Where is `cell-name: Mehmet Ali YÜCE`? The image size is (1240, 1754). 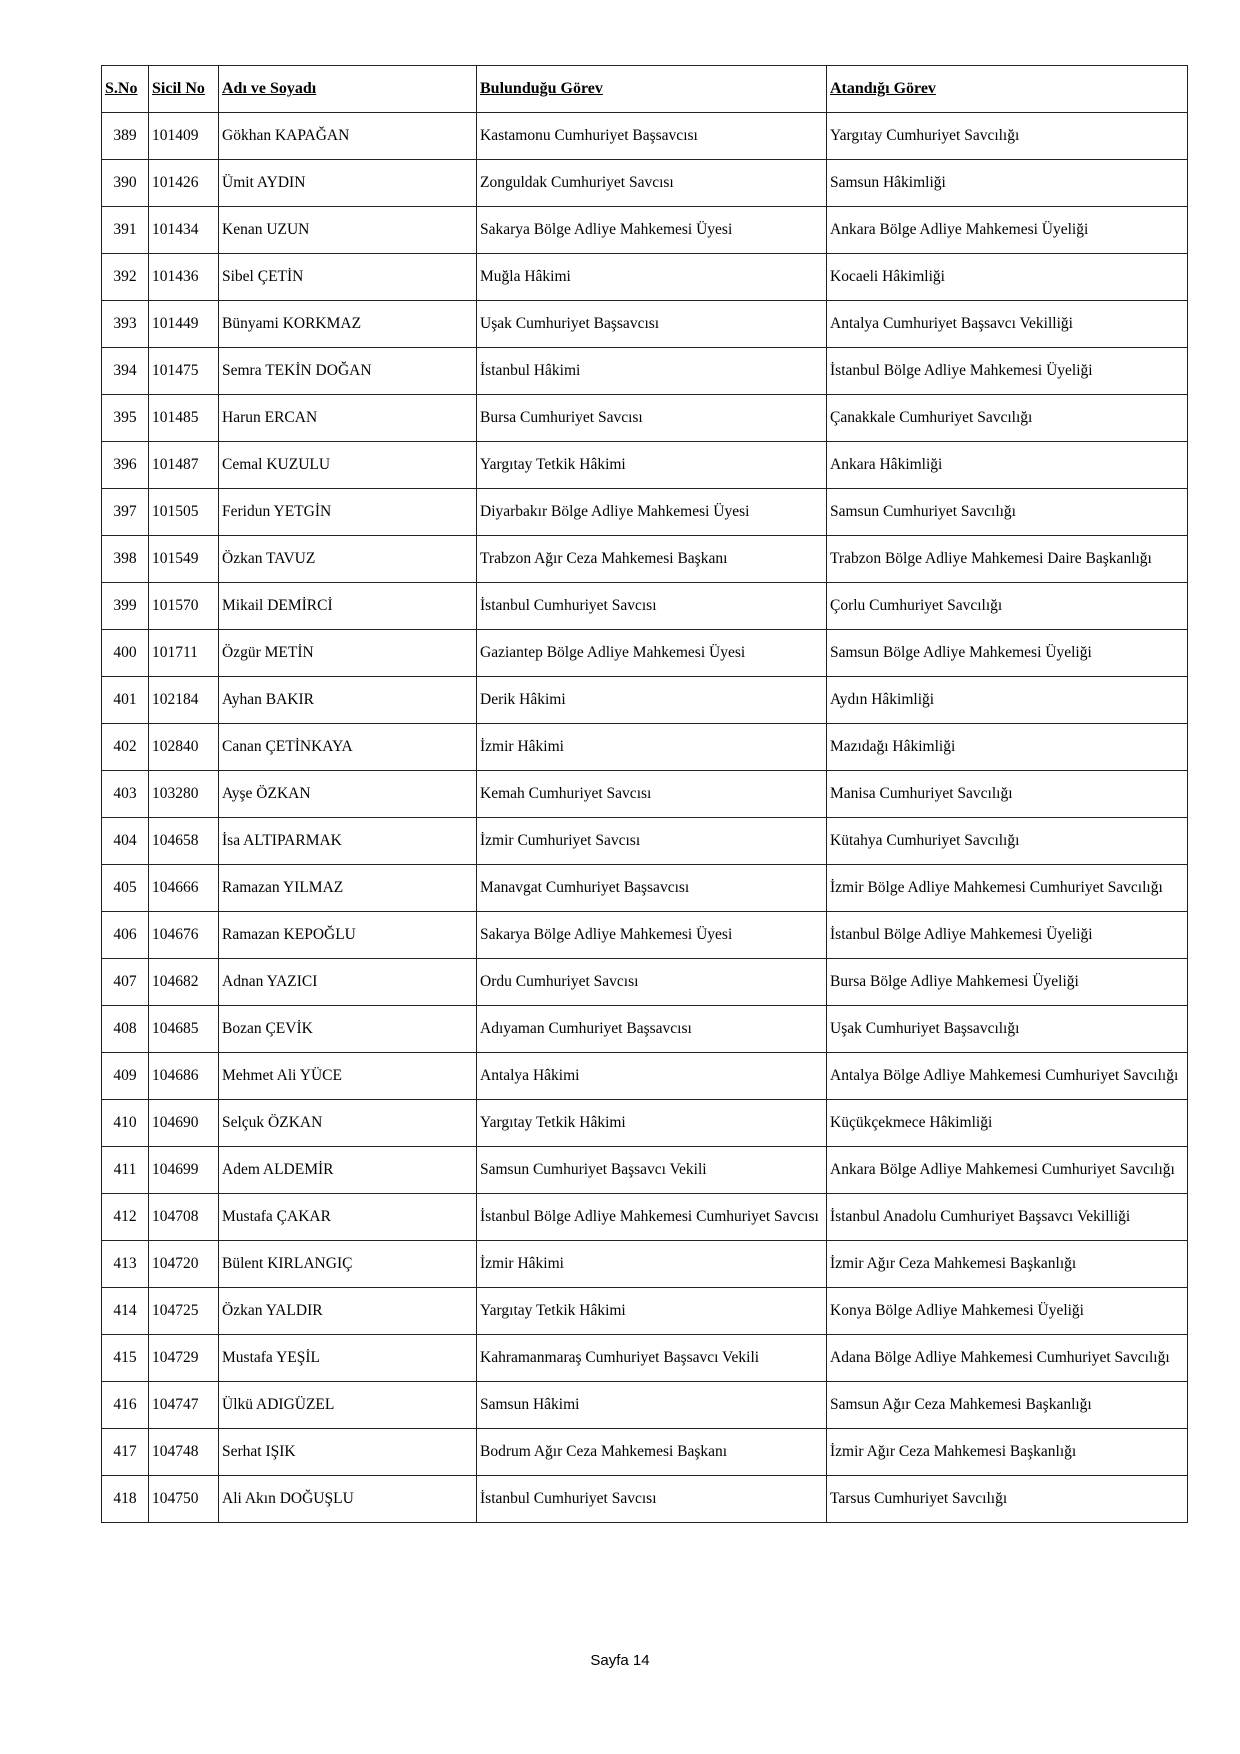 cell-name: Mehmet Ali YÜCE is located at coordinates (347, 1076).